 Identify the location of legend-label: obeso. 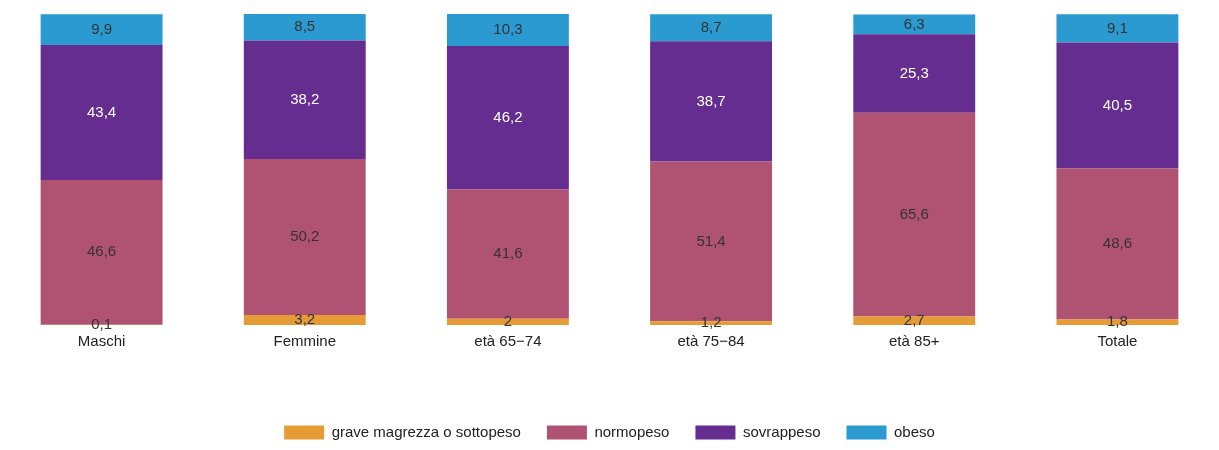
(914, 431).